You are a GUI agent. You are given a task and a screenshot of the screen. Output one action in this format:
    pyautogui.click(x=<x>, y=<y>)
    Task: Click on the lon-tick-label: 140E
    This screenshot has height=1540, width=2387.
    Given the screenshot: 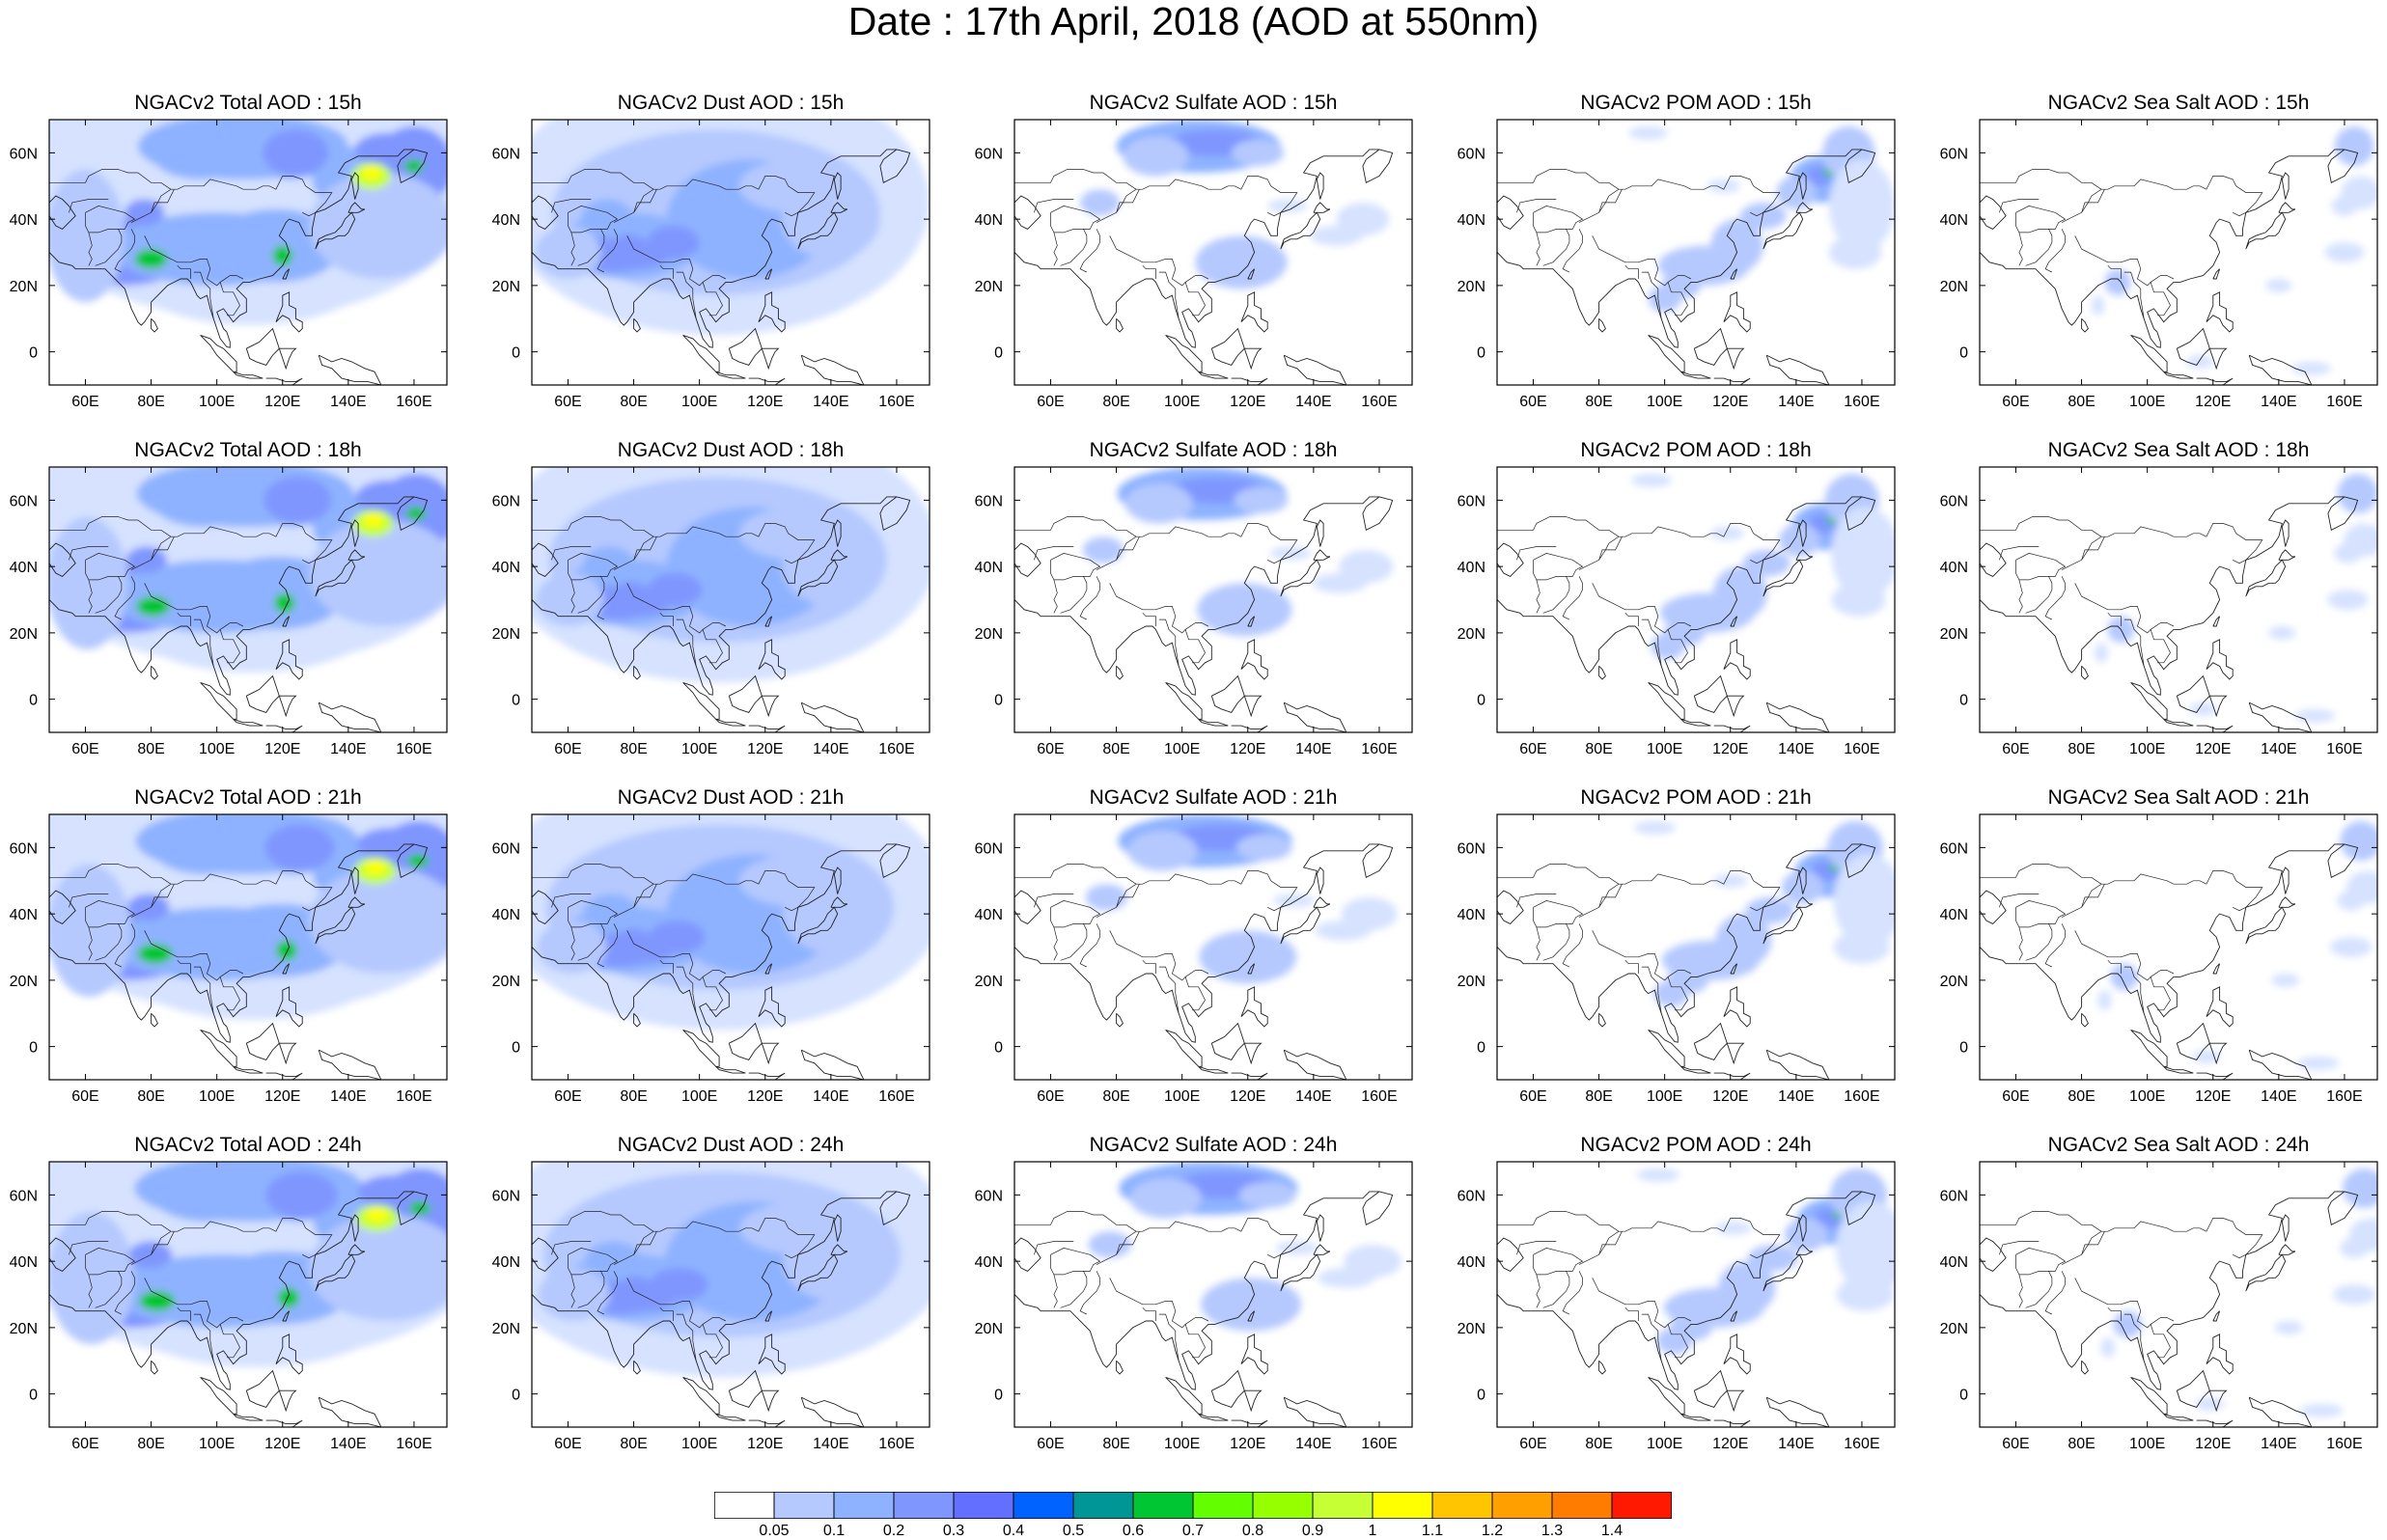 What is the action you would take?
    pyautogui.click(x=348, y=749)
    